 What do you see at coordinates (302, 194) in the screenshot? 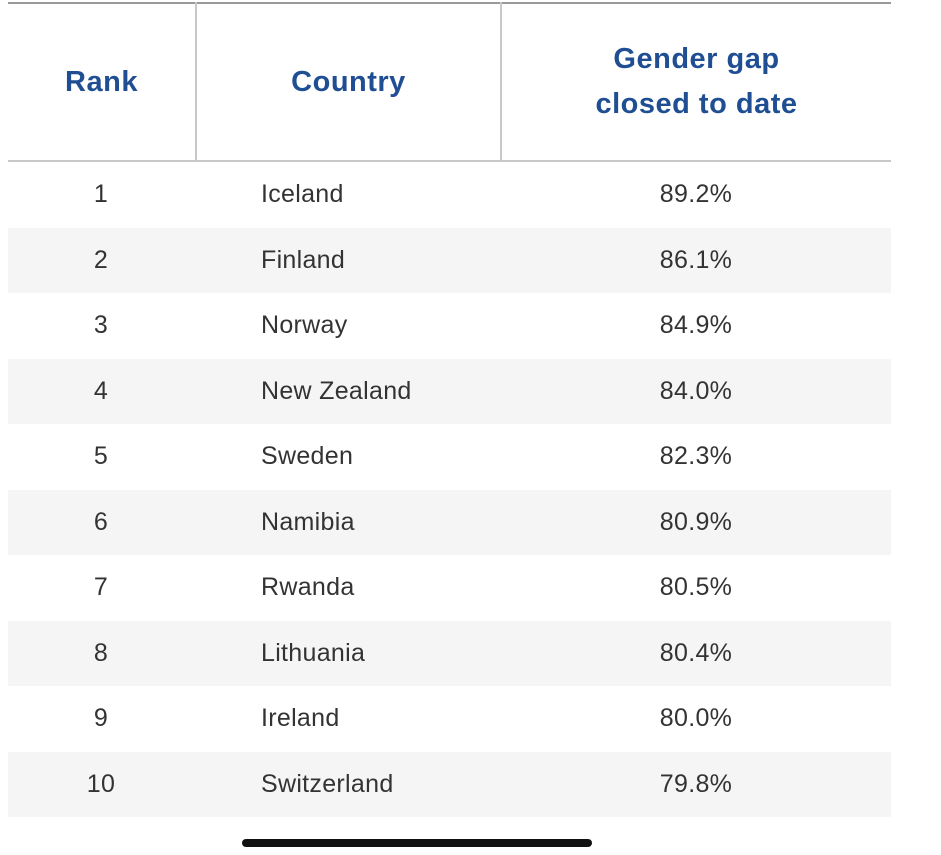
I see `country-cell: Iceland` at bounding box center [302, 194].